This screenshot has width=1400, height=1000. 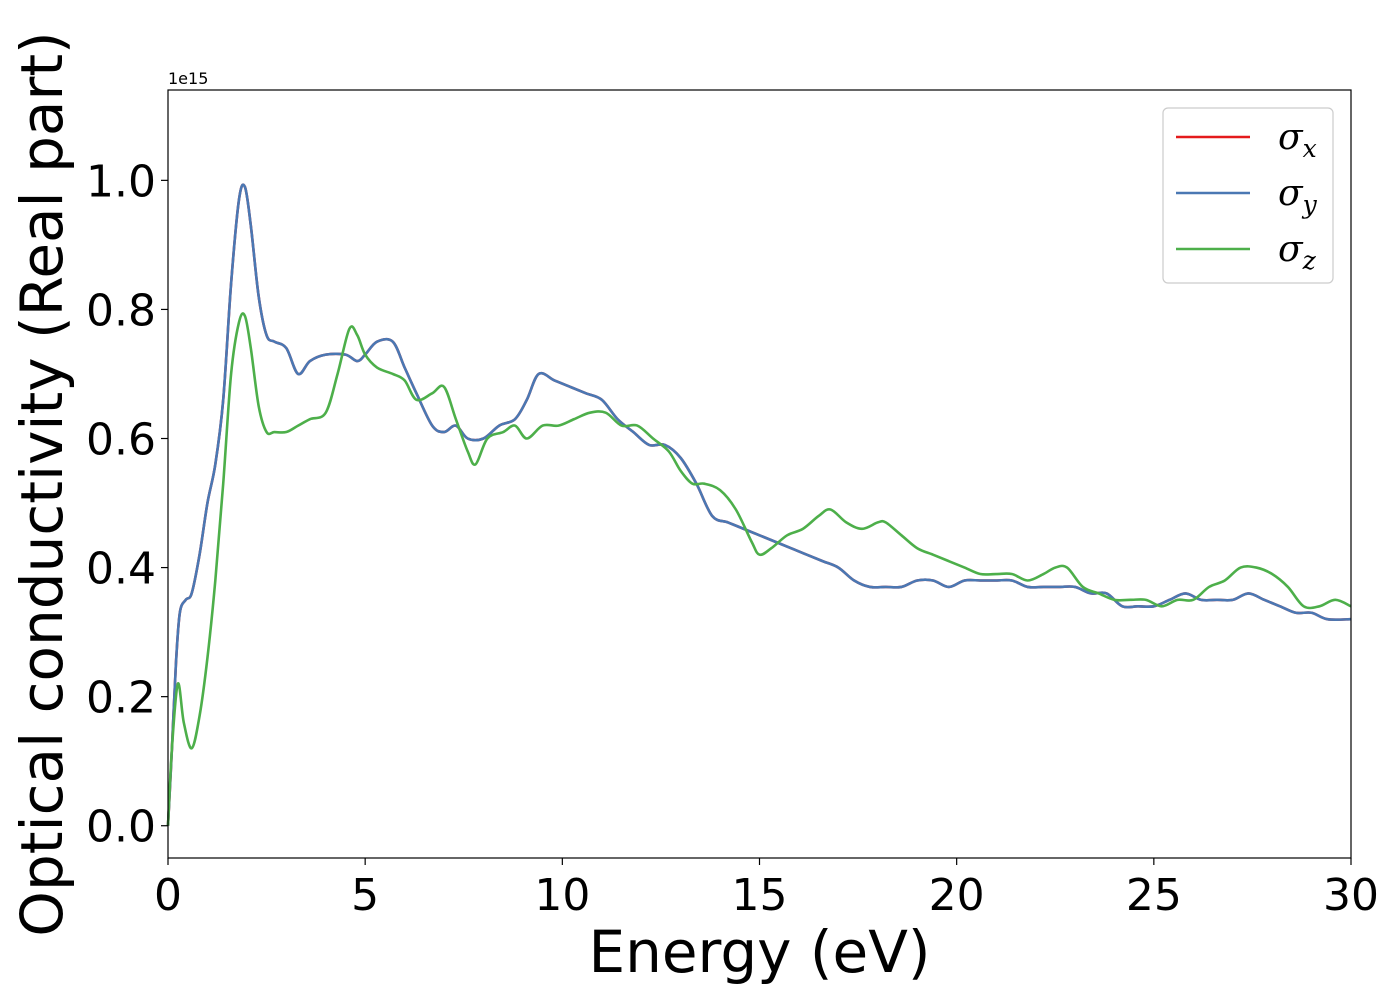 I want to click on x-tick-label: 5, so click(x=365, y=895).